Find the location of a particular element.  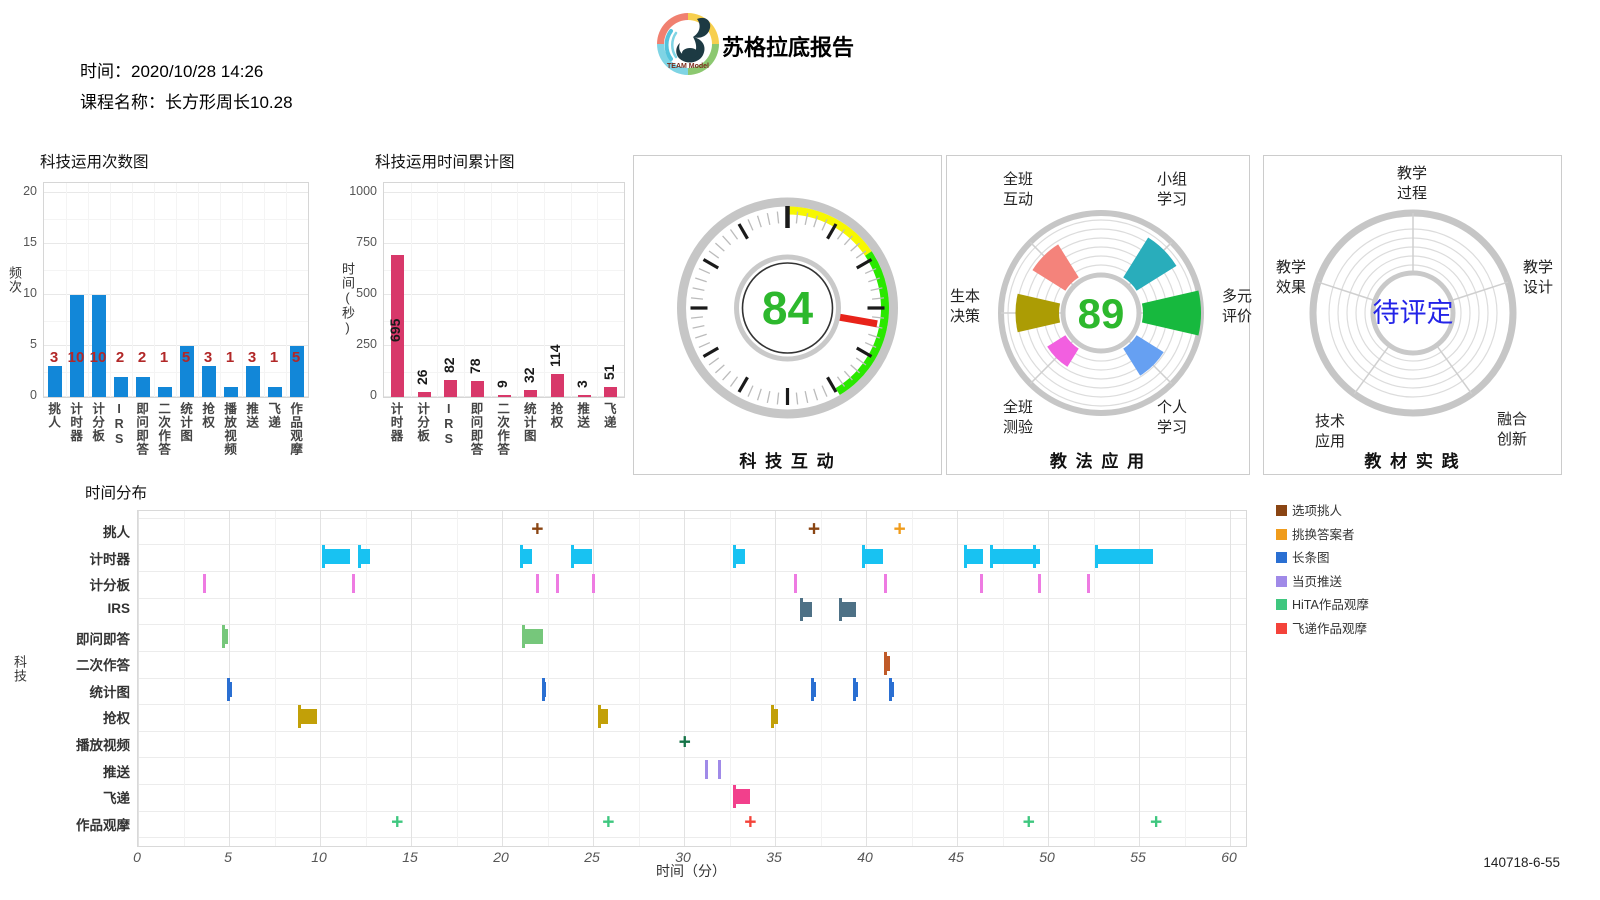

petal-小组学习 is located at coordinates (1150, 264).